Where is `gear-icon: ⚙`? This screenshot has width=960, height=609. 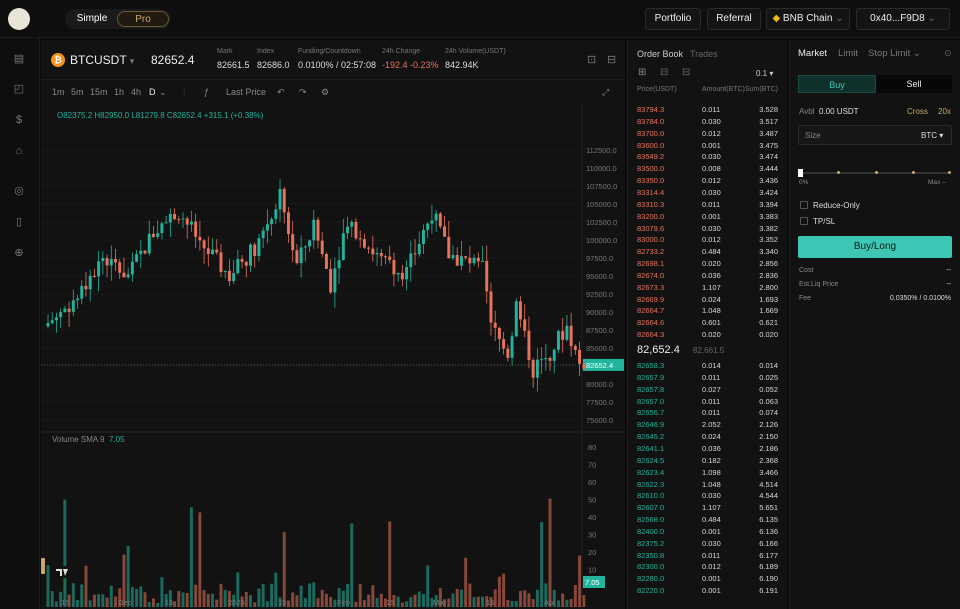
gear-icon: ⚙ is located at coordinates (325, 92).